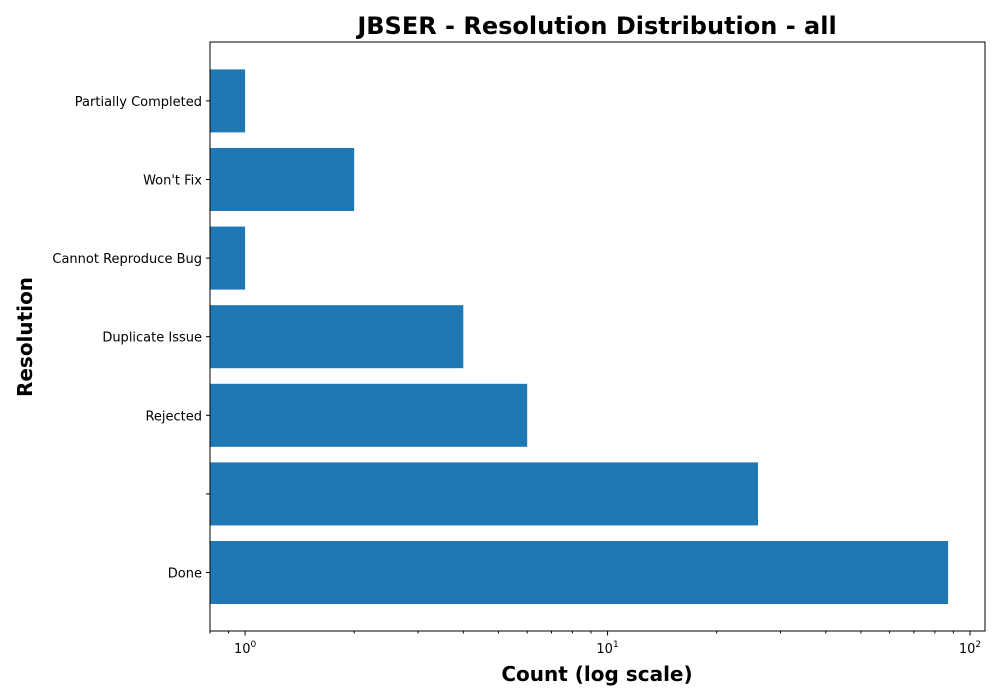 Image resolution: width=1000 pixels, height=700 pixels. Describe the element at coordinates (185, 574) in the screenshot. I see `y-tick-label: Done` at that location.